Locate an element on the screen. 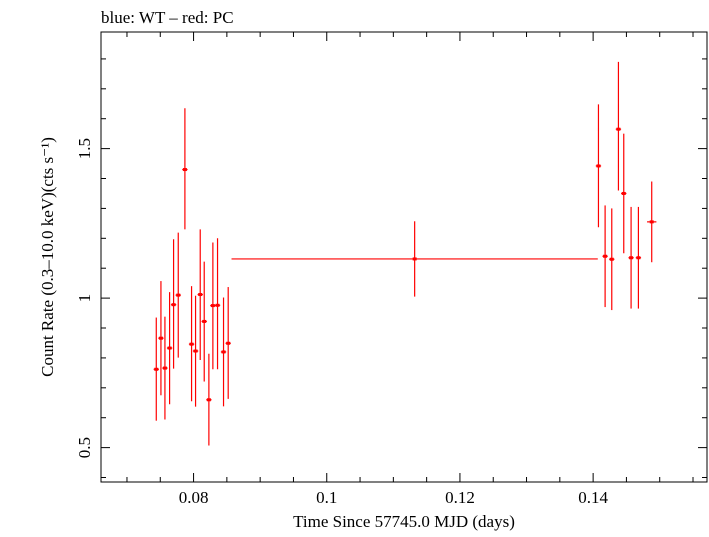  x-axis-label: Time Since 57745.0 MJD (days) is located at coordinates (404, 521).